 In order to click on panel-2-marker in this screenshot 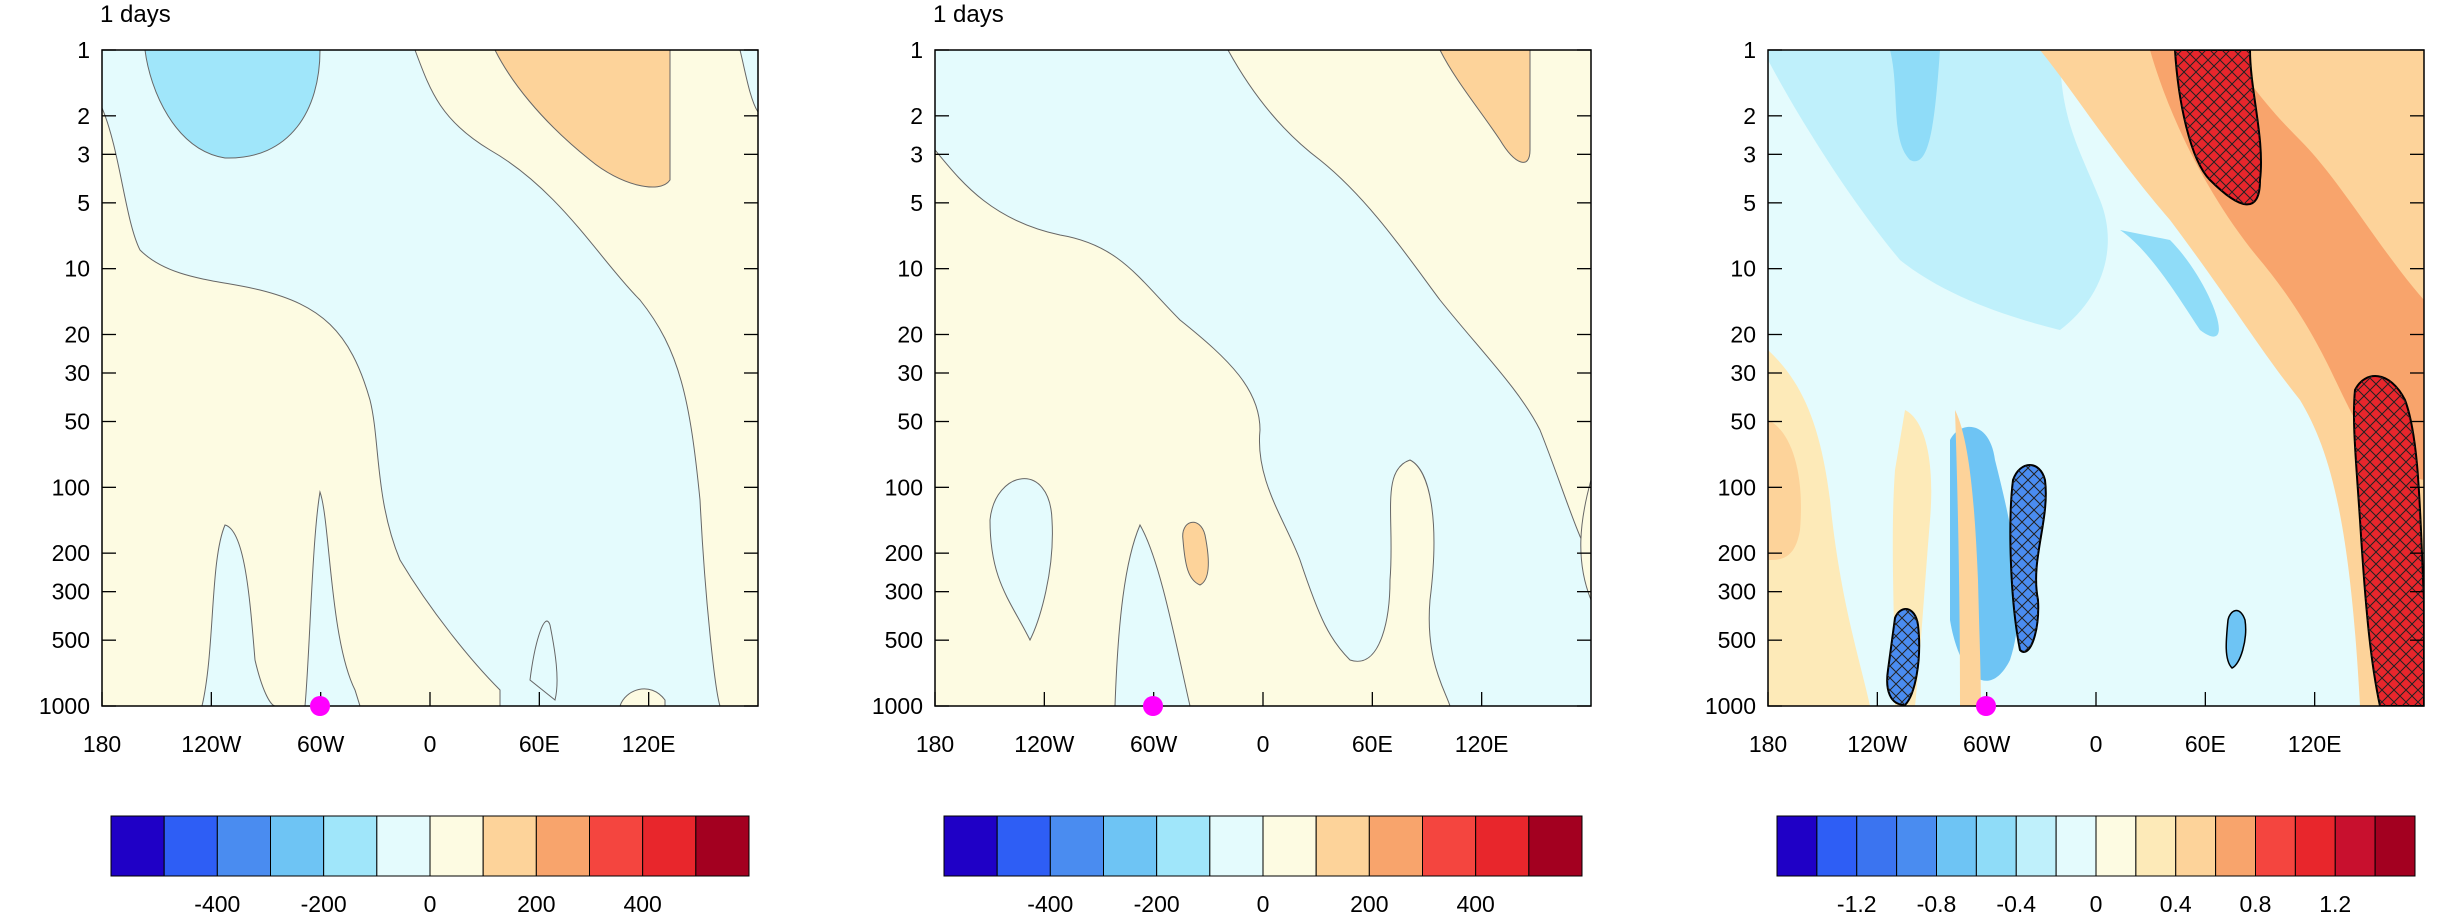, I will do `click(1153, 706)`.